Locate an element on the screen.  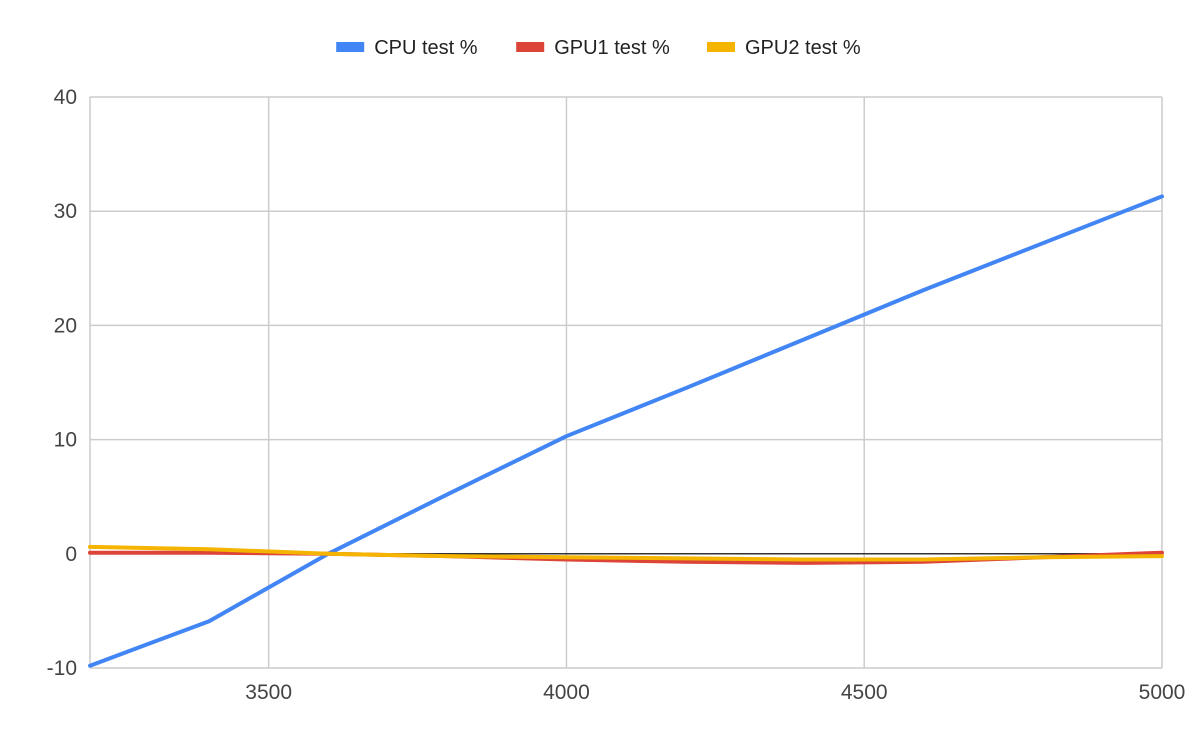
y-tick-label: 10 is located at coordinates (65, 440).